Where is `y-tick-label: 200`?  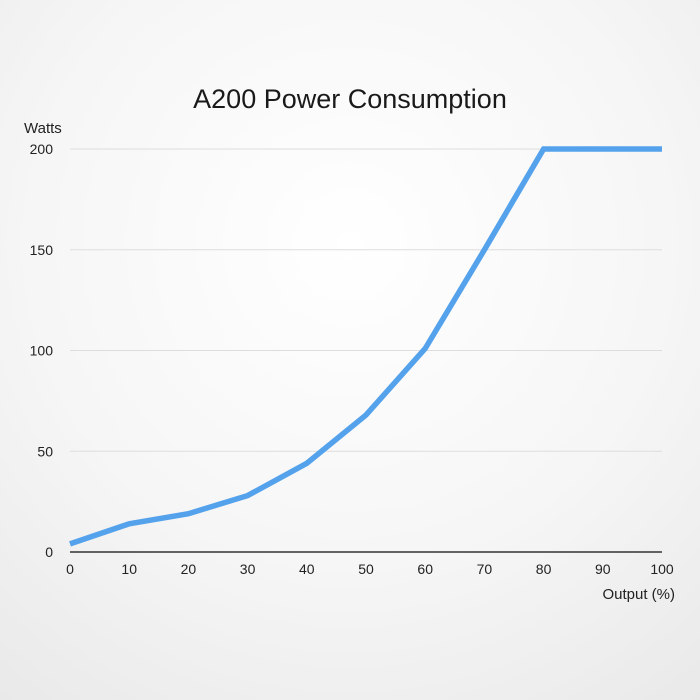 y-tick-label: 200 is located at coordinates (42, 149).